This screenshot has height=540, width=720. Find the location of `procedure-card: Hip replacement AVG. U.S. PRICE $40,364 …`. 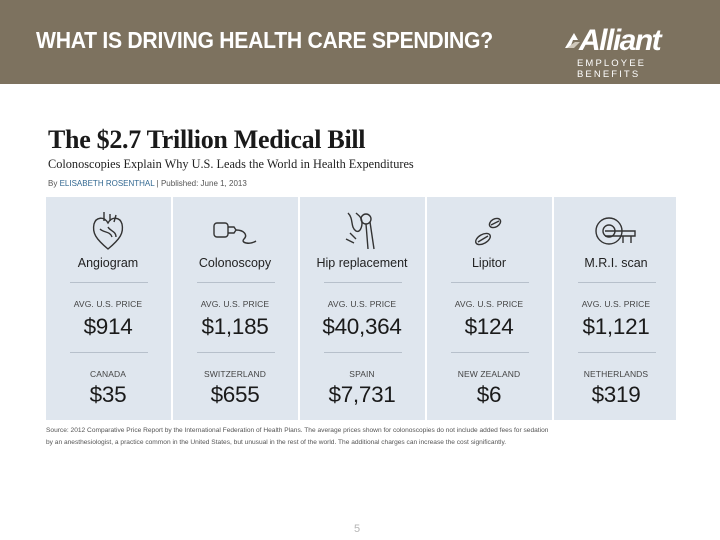

procedure-card: Hip replacement AVG. U.S. PRICE $40,364 … is located at coordinates (362, 308).